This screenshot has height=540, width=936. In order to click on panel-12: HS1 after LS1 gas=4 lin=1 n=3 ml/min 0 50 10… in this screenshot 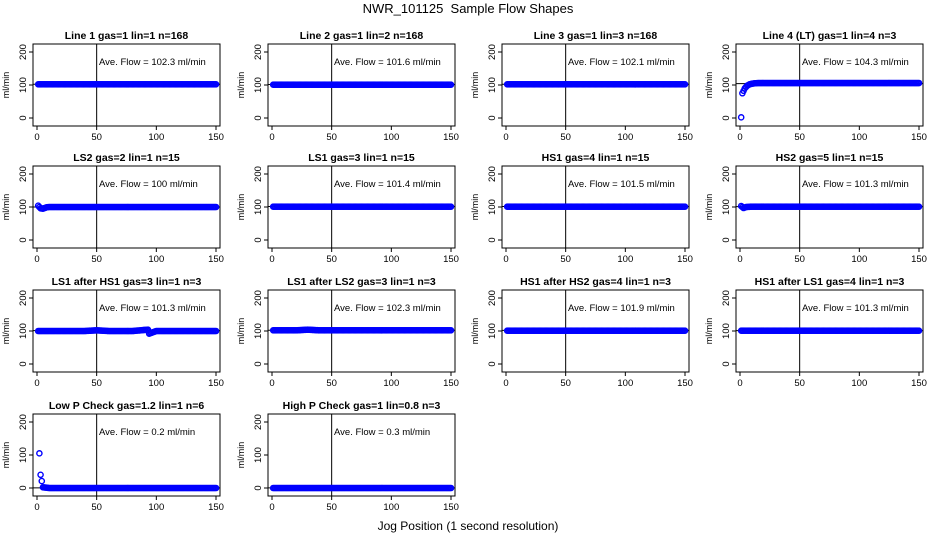, I will do `click(815, 332)`.